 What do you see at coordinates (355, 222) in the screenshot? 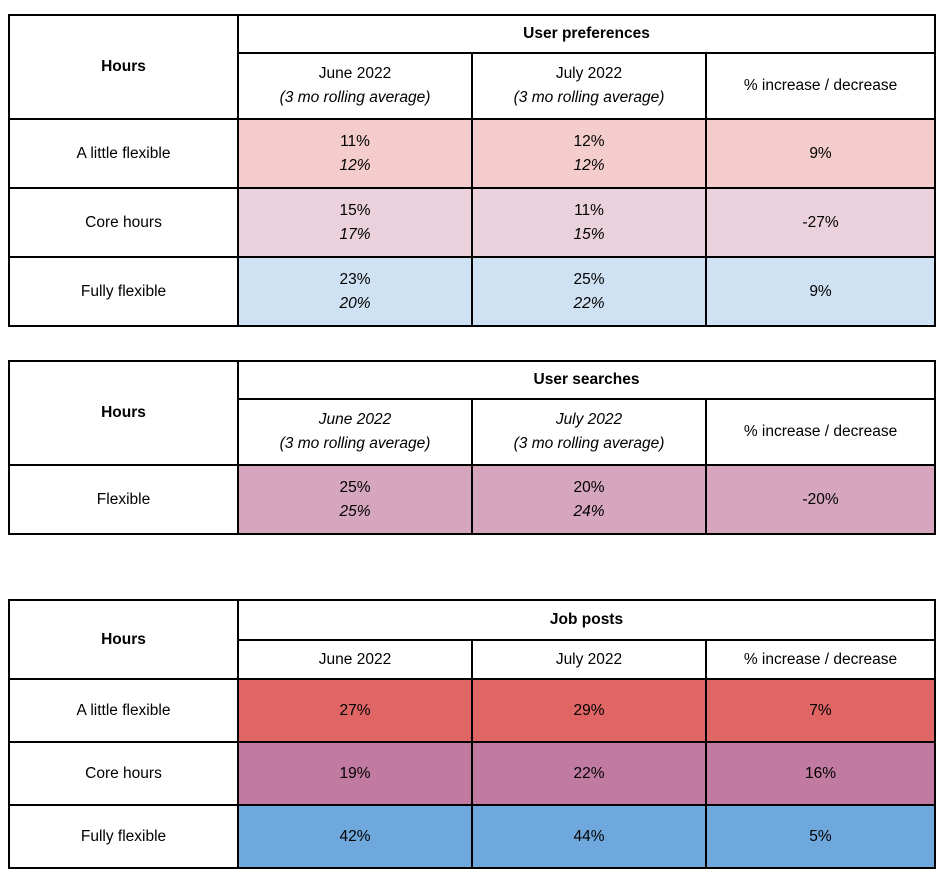
I see `cell-june: 15% 17%` at bounding box center [355, 222].